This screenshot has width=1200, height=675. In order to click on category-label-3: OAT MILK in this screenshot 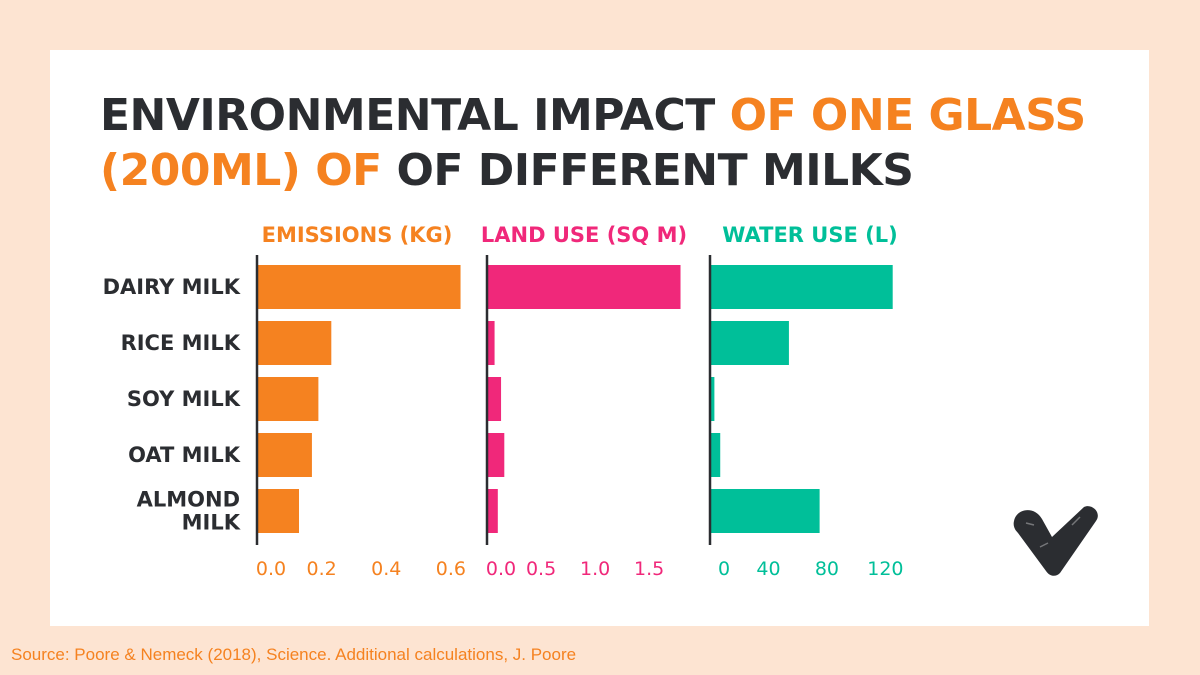, I will do `click(184, 455)`.